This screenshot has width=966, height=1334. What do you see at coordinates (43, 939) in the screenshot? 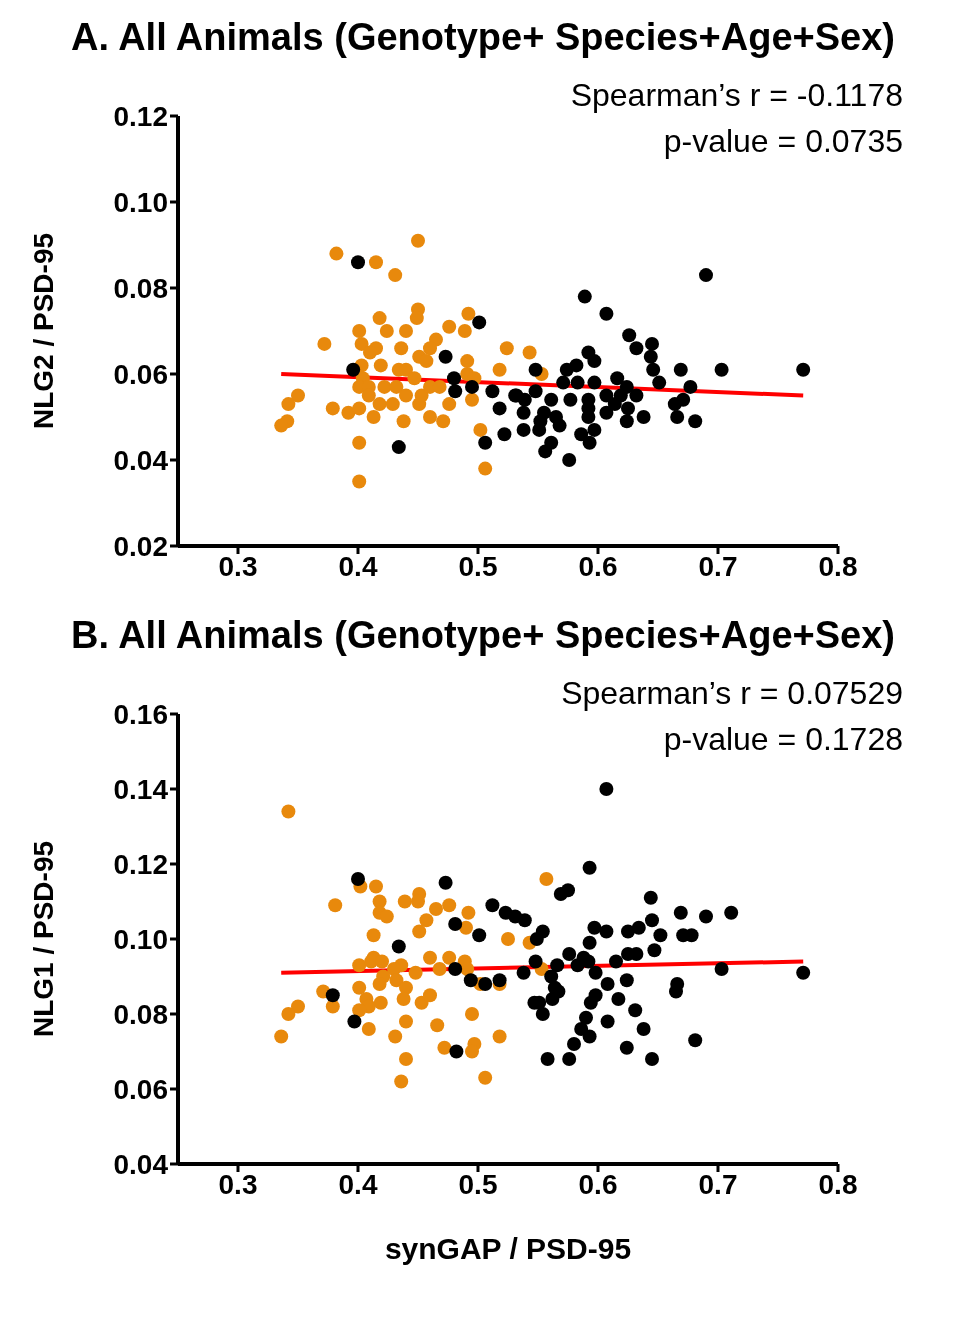
I see `y-axis-title: NLG1 / PSD-95` at bounding box center [43, 939].